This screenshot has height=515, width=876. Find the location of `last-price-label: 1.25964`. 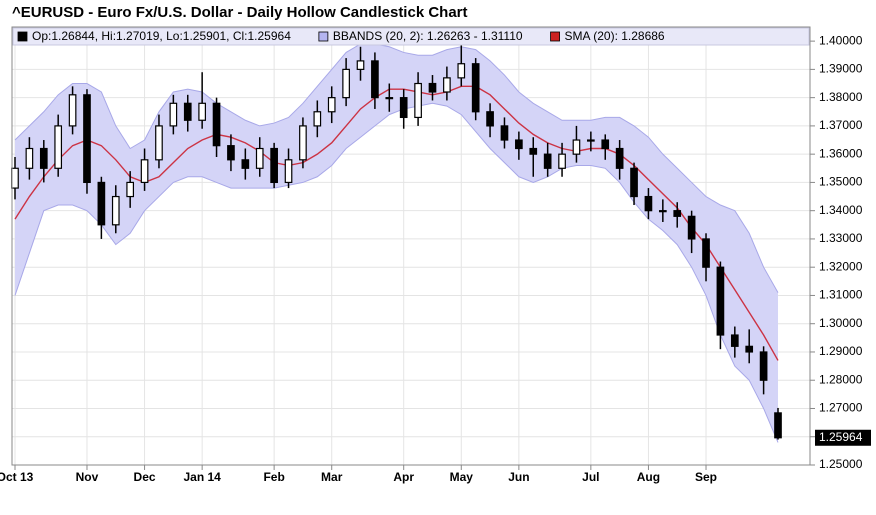

last-price-label: 1.25964 is located at coordinates (841, 437).